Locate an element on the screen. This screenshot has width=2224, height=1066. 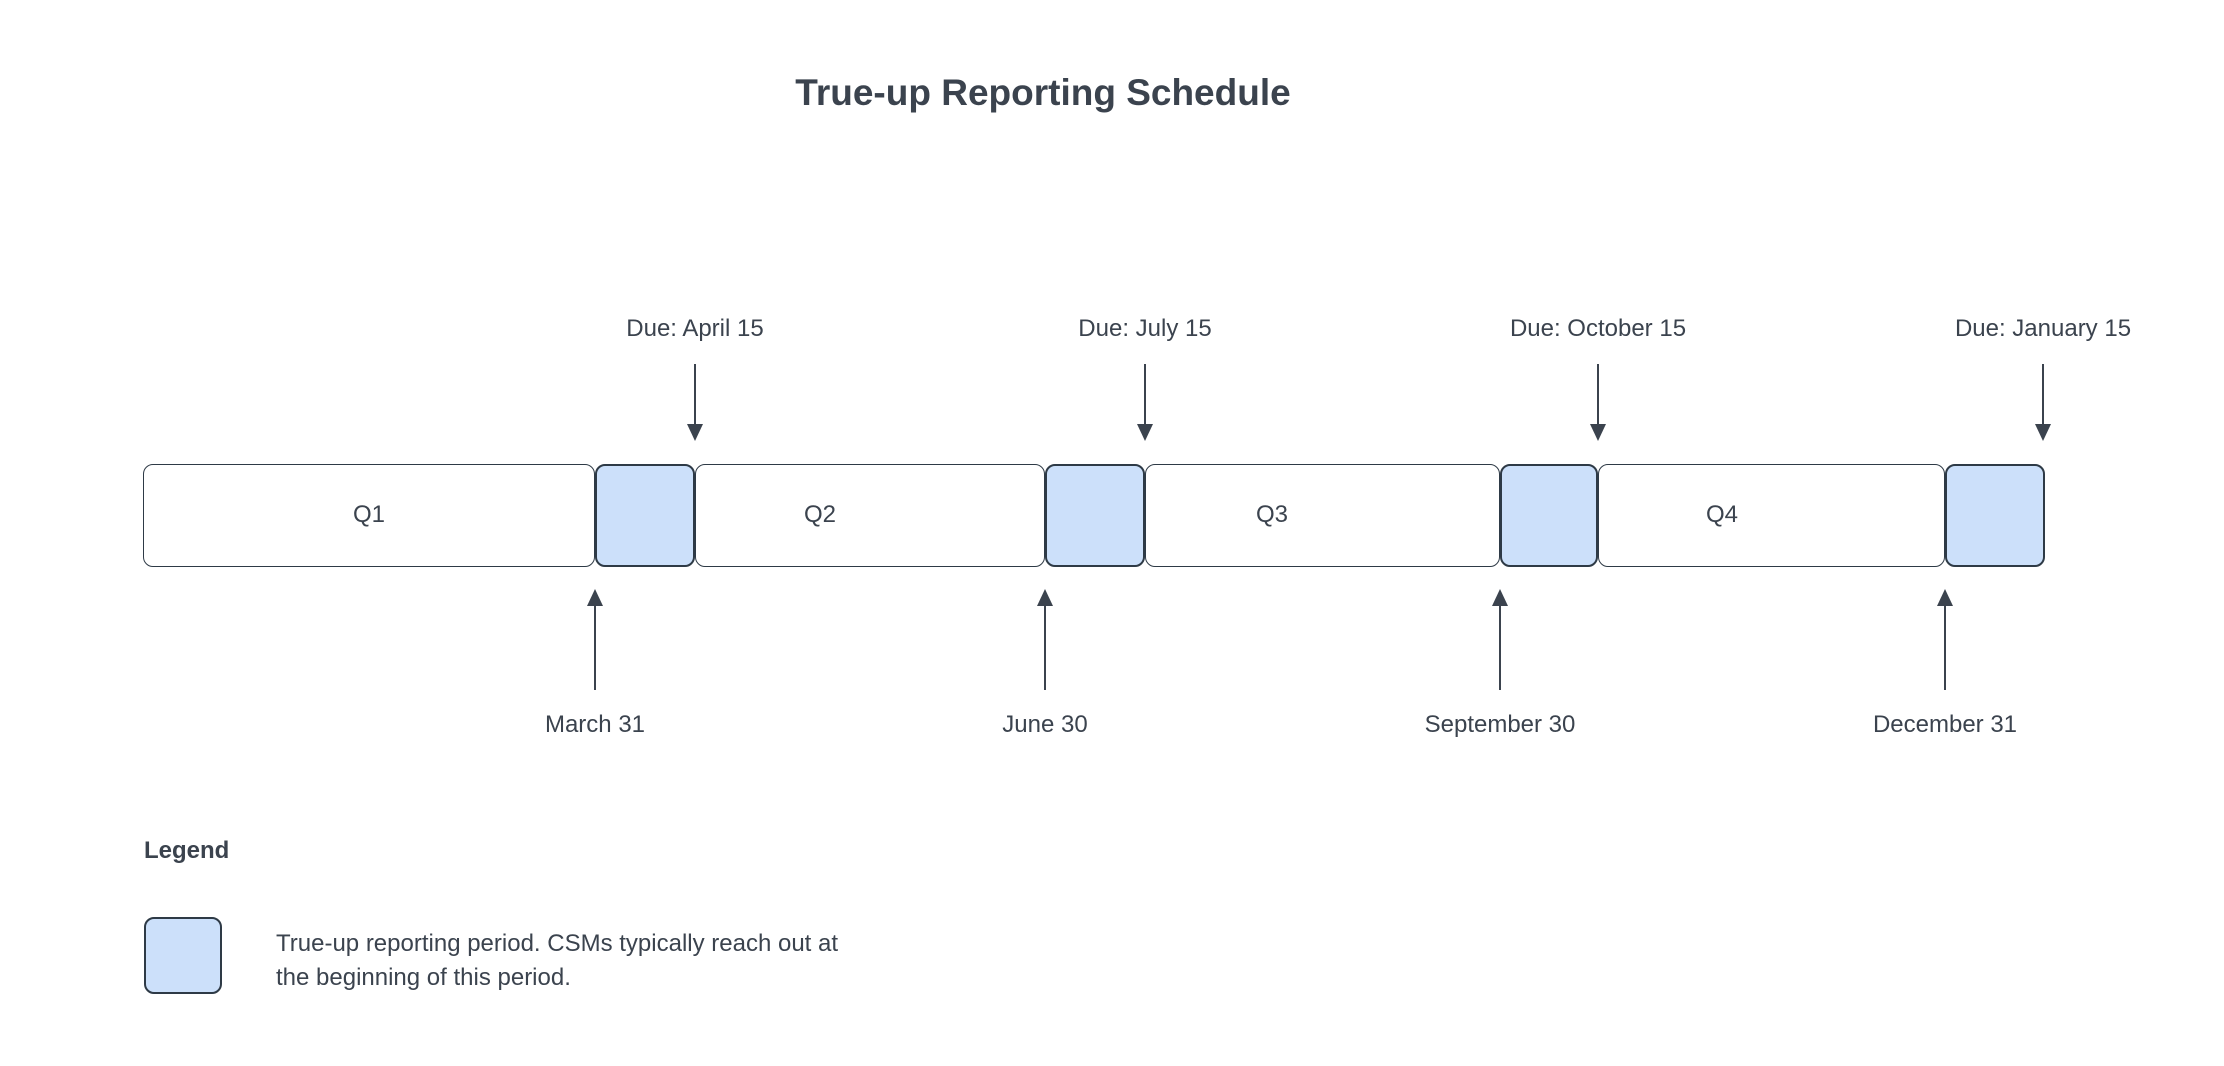
quarter-end-label-q3: September 30 is located at coordinates (1500, 724).